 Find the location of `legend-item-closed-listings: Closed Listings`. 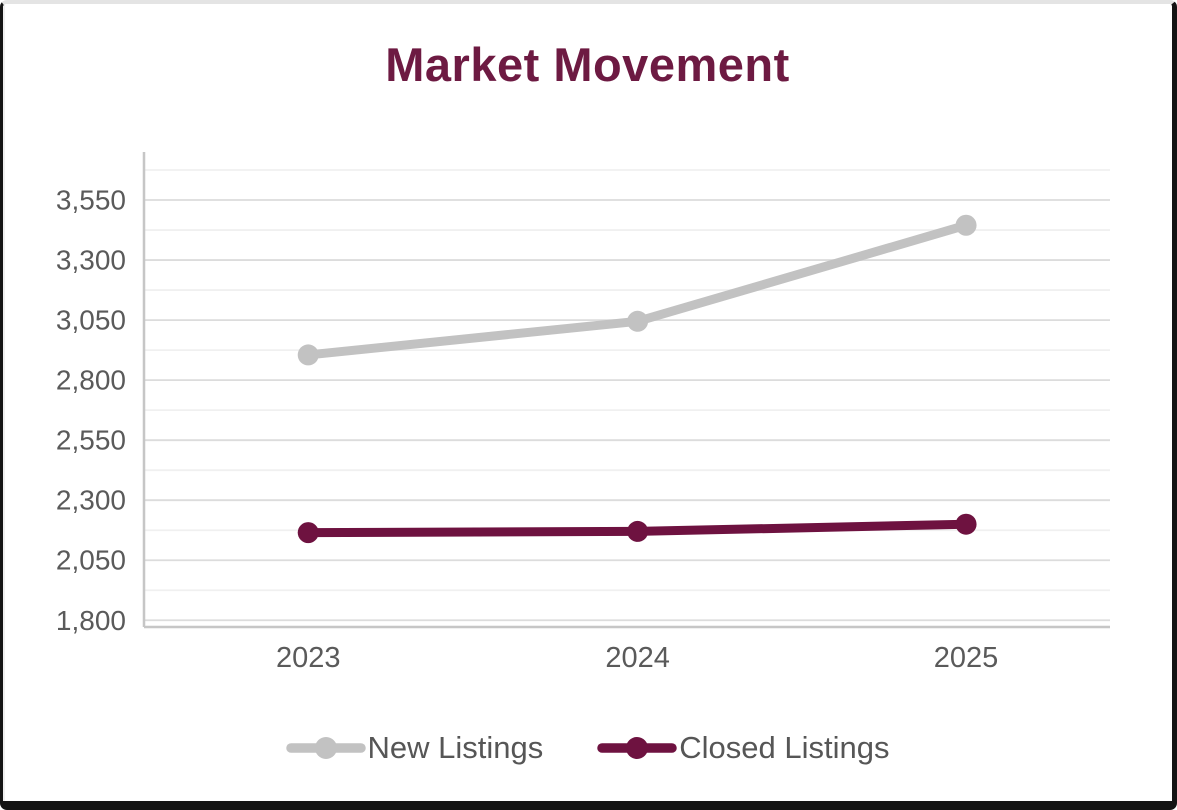

legend-item-closed-listings: Closed Listings is located at coordinates (743, 748).